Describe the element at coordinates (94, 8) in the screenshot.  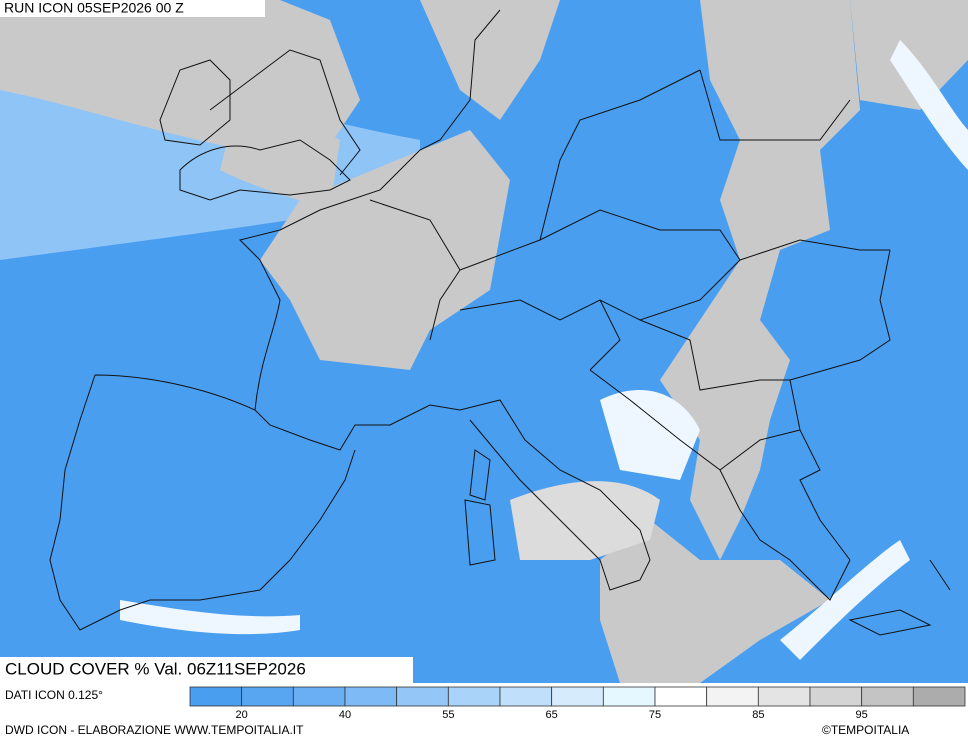
I see `run-label: RUN ICON 05SEP2026 00 Z` at that location.